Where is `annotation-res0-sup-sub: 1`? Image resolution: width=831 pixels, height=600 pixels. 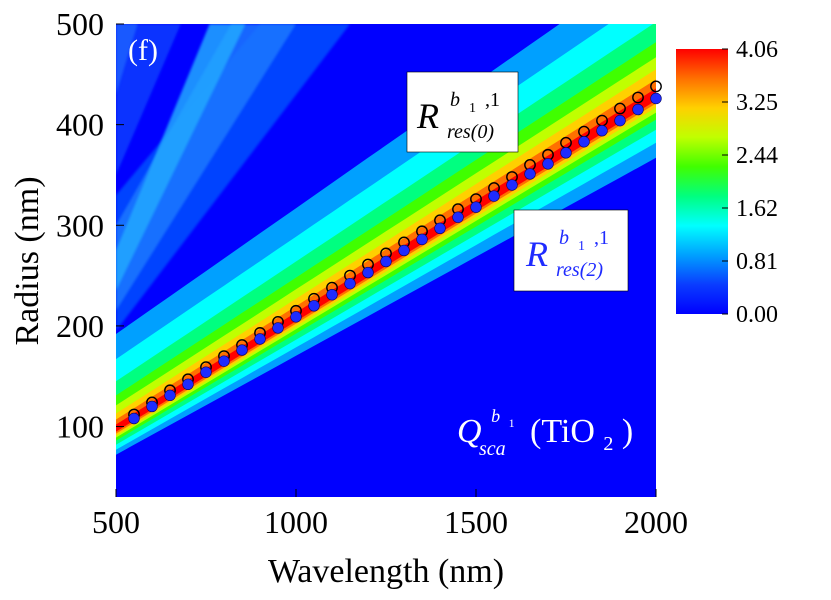 annotation-res0-sup-sub: 1 is located at coordinates (472, 108).